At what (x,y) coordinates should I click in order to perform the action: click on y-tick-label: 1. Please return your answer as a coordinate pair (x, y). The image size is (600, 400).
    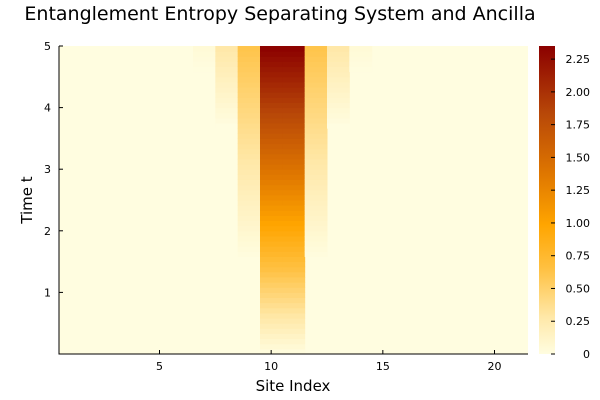
    Looking at the image, I should click on (47, 292).